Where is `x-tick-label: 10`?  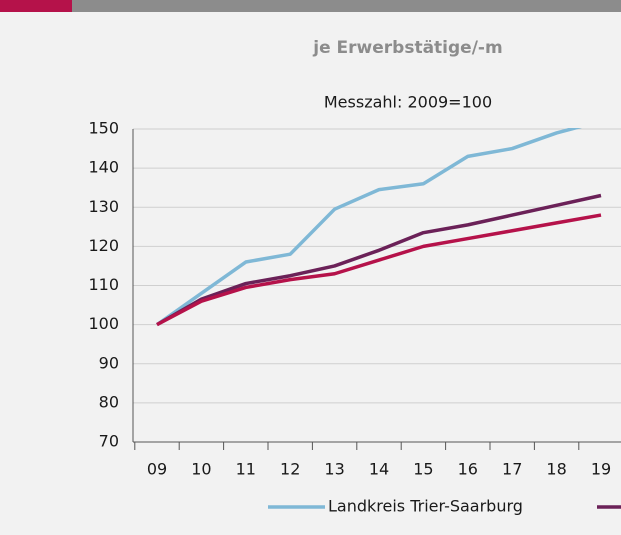
x-tick-label: 10 is located at coordinates (201, 469).